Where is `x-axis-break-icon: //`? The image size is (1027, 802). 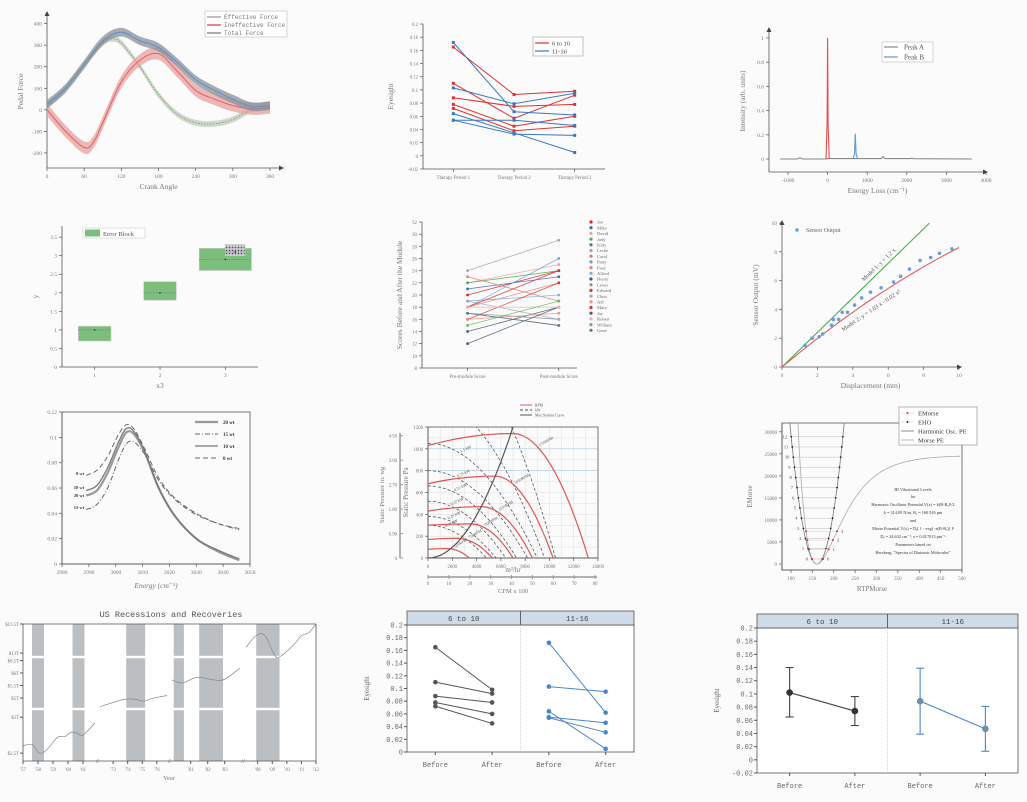 x-axis-break-icon: // is located at coordinates (170, 762).